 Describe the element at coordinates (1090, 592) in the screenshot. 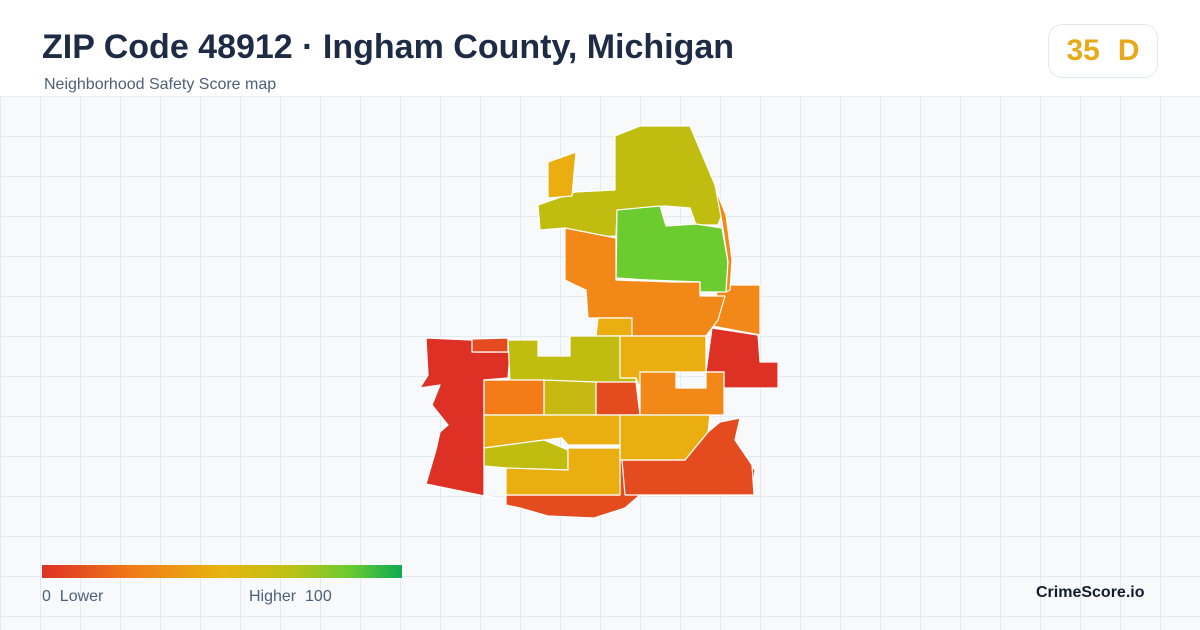

I see `brand-logo: CrimeScore.io` at that location.